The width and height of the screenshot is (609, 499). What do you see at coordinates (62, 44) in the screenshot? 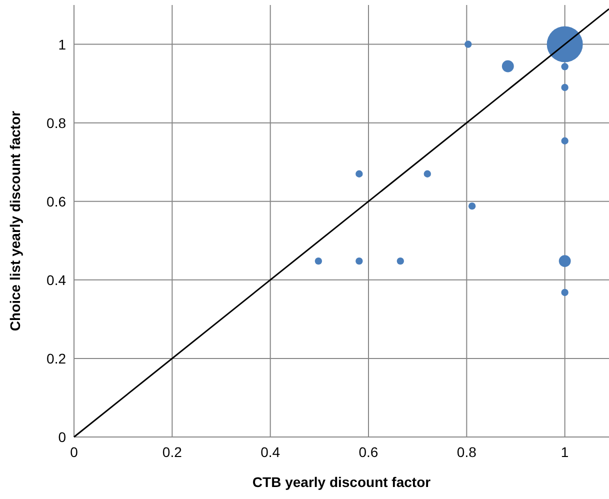
I see `y-tick-label: 1` at bounding box center [62, 44].